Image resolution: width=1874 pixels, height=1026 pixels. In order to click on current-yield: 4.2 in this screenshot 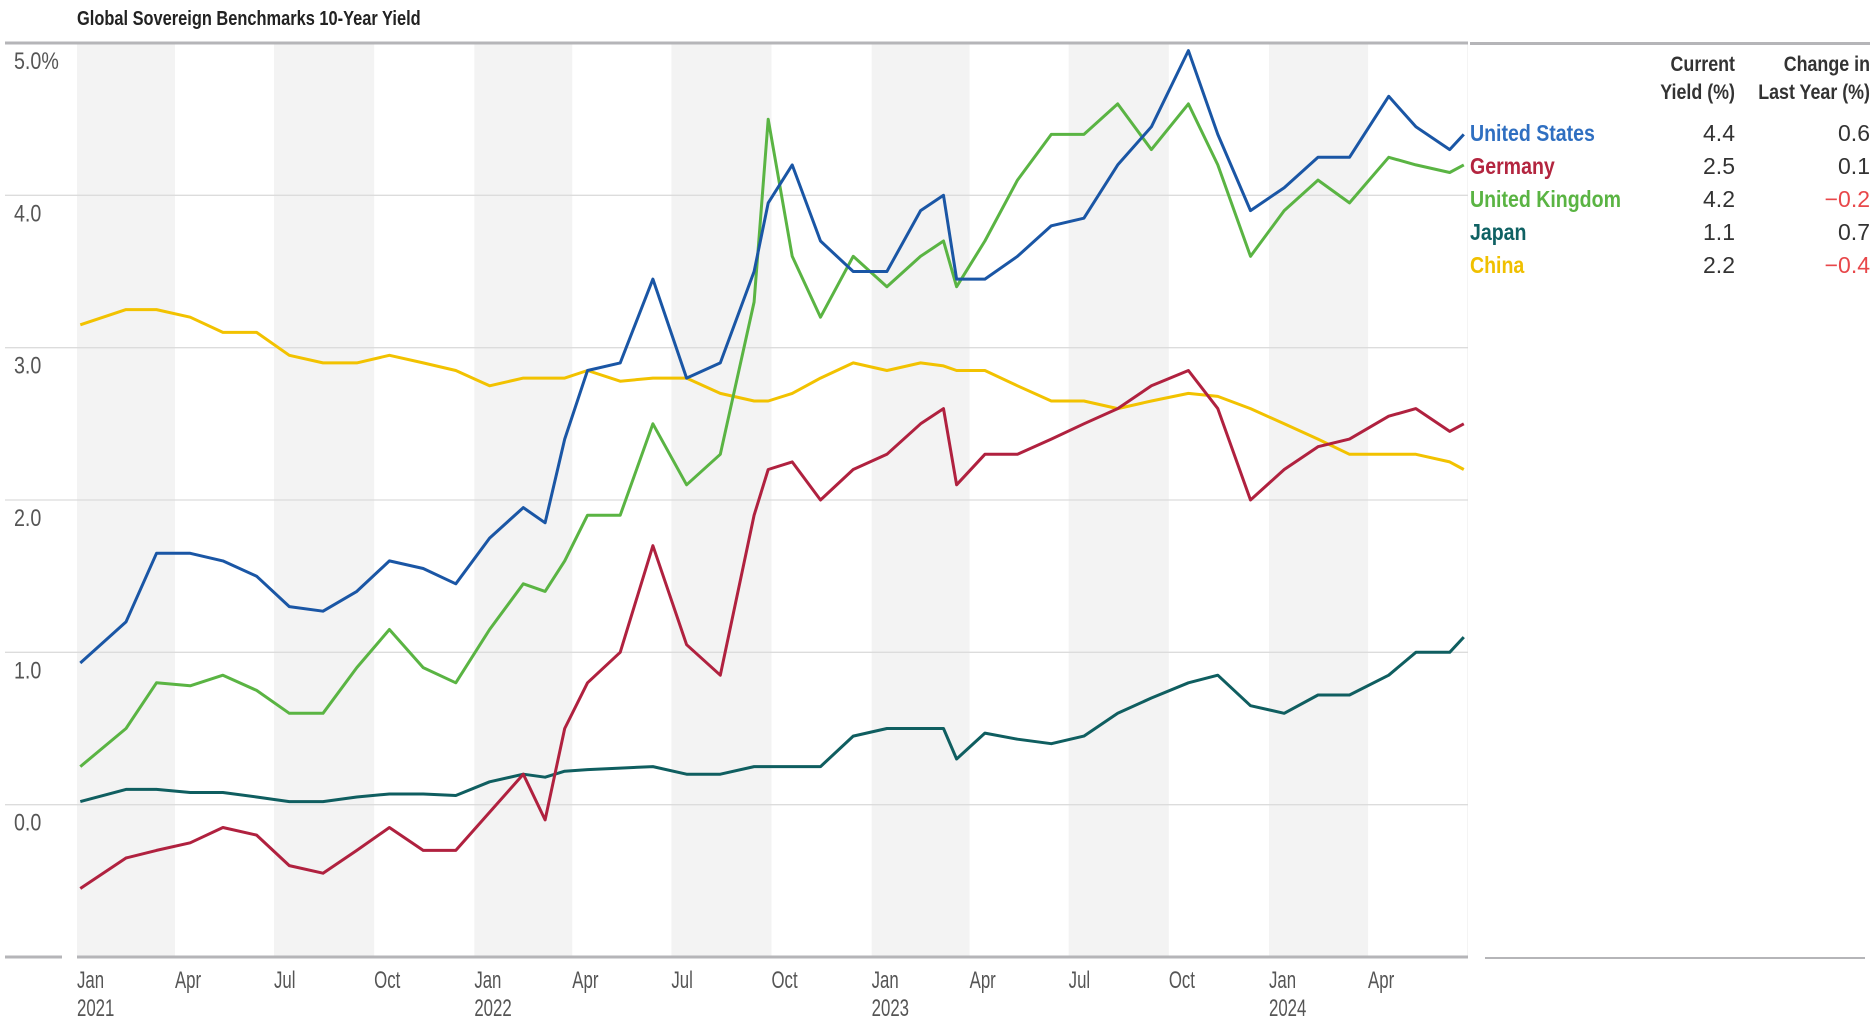, I will do `click(1719, 199)`.